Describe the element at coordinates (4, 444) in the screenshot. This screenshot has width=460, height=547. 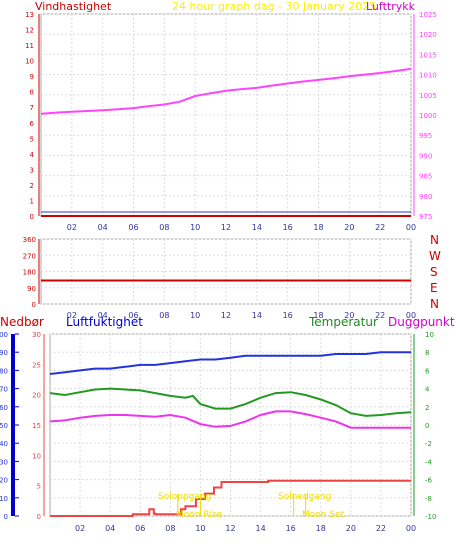
I see `y-tick-label-humidity-2-4: 40` at that location.